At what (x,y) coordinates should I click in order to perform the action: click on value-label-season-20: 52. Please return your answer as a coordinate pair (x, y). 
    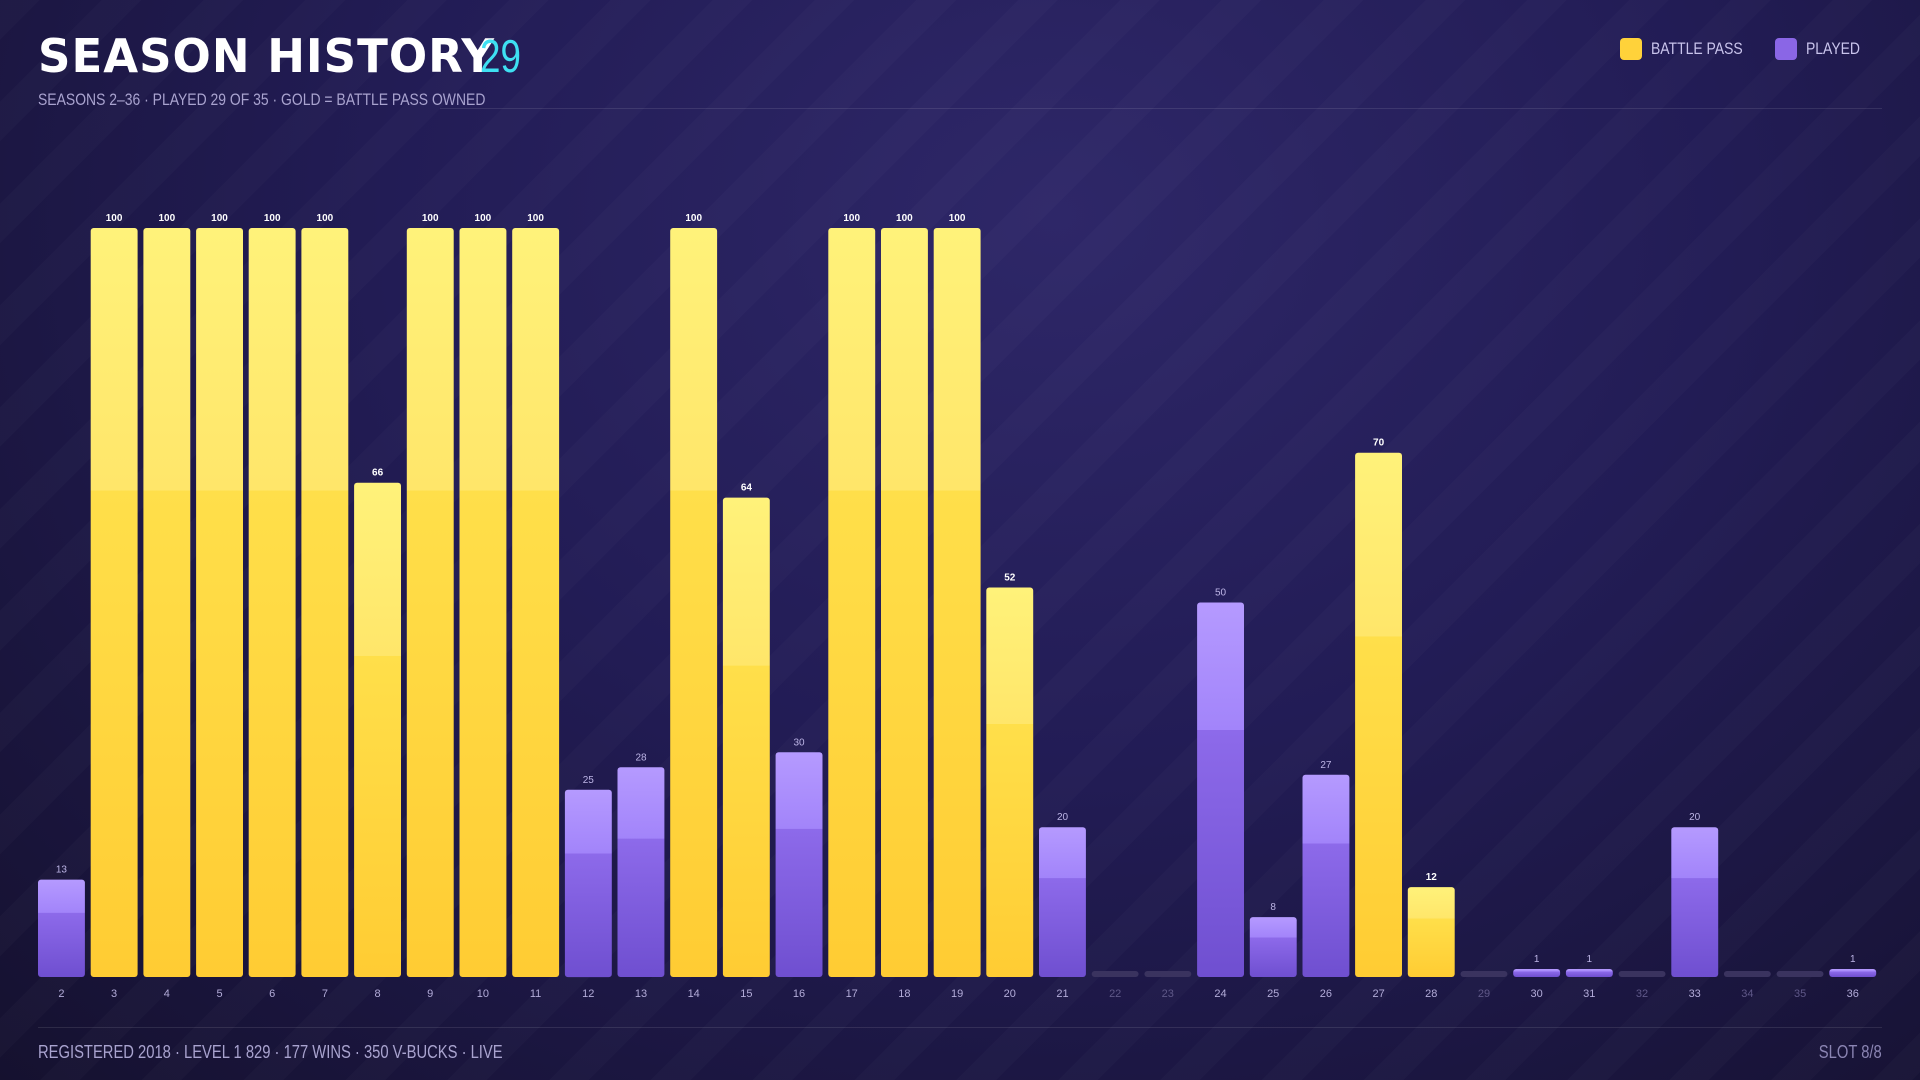
    Looking at the image, I should click on (1010, 578).